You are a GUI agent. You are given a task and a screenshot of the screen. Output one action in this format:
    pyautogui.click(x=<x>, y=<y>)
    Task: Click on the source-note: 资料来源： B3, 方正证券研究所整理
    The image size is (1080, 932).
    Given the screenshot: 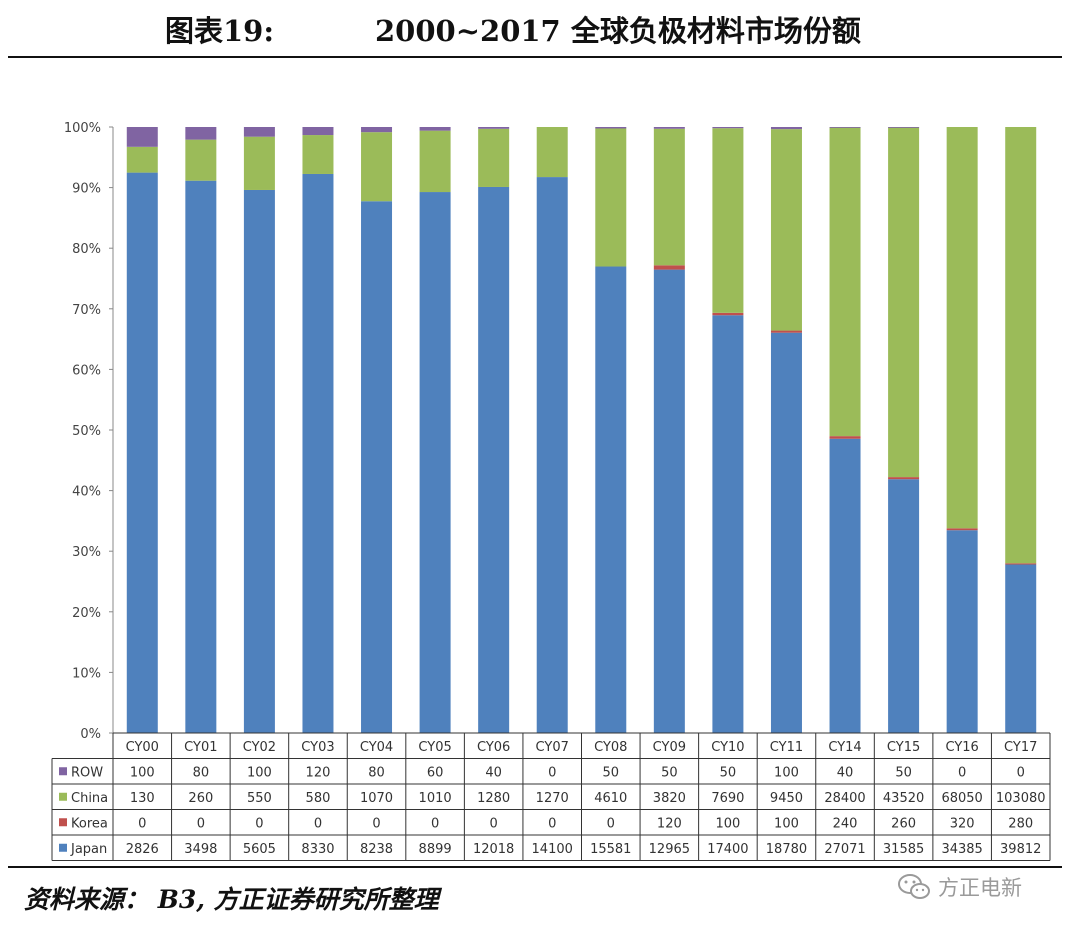 What is the action you would take?
    pyautogui.click(x=231, y=899)
    